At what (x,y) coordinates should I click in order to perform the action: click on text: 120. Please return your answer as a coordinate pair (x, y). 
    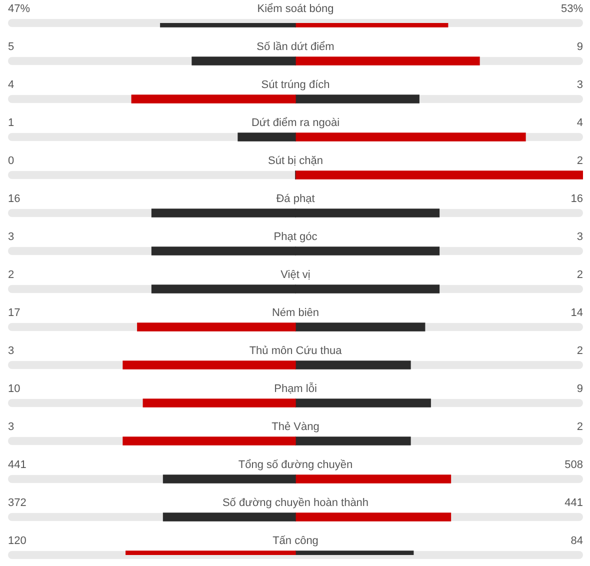
    Looking at the image, I should click on (17, 541).